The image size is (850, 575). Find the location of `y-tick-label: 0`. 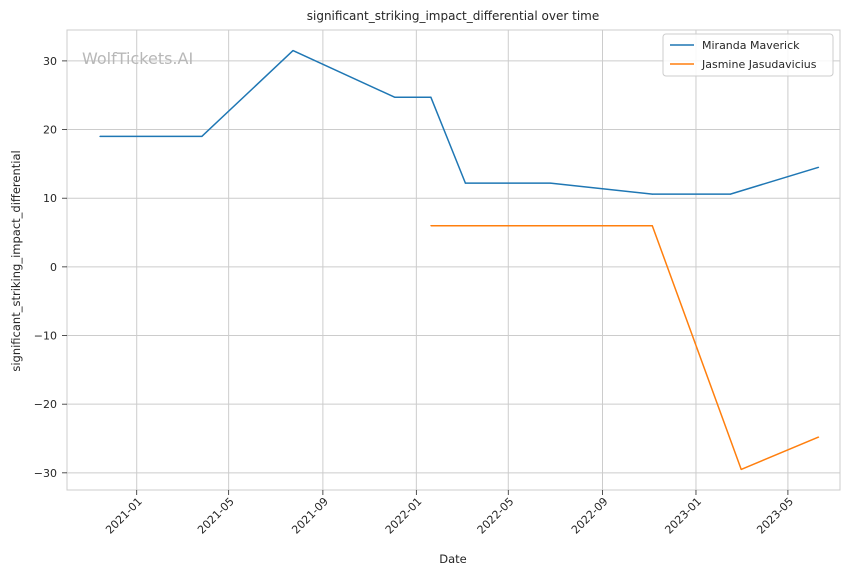

y-tick-label: 0 is located at coordinates (53, 267).